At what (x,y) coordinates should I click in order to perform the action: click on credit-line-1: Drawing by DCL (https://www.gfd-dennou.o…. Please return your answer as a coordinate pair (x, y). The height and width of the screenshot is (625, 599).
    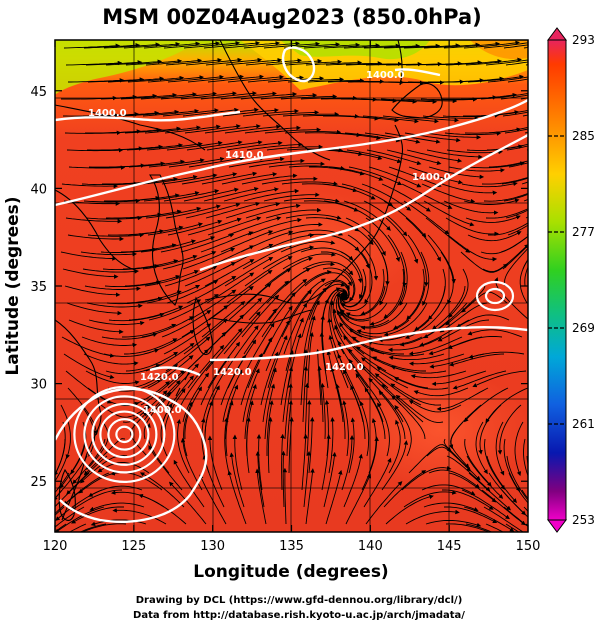
    Looking at the image, I should click on (299, 600).